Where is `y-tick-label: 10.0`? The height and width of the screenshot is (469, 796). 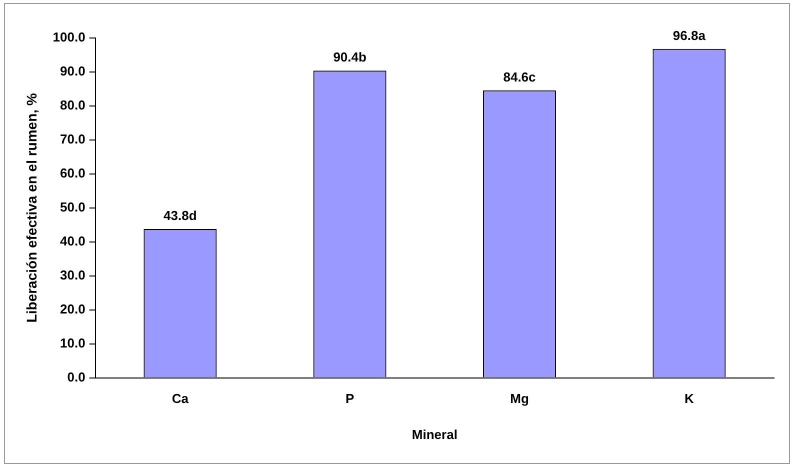 y-tick-label: 10.0 is located at coordinates (73, 342).